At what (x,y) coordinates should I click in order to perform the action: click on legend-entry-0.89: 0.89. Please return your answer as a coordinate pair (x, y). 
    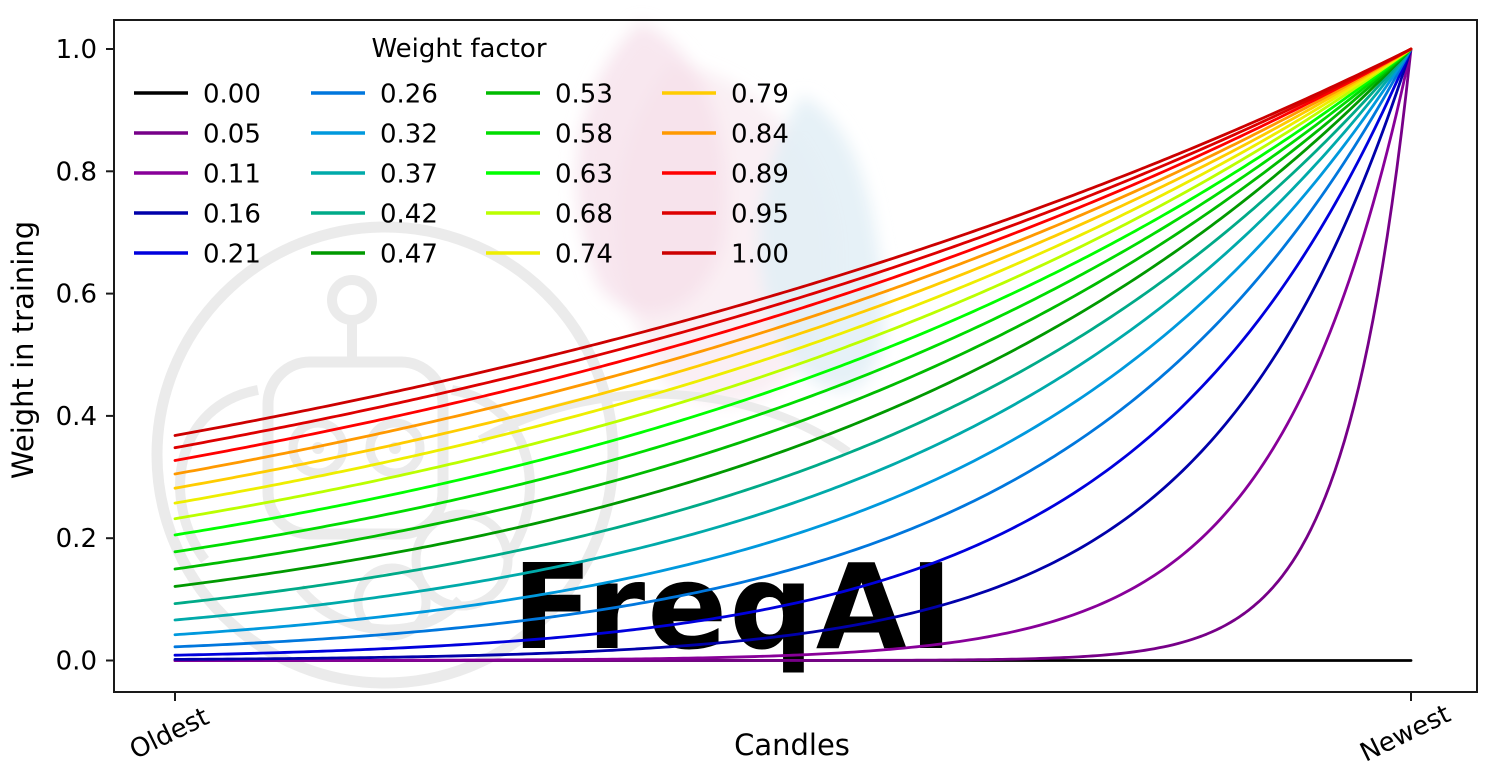
    Looking at the image, I should click on (725, 175).